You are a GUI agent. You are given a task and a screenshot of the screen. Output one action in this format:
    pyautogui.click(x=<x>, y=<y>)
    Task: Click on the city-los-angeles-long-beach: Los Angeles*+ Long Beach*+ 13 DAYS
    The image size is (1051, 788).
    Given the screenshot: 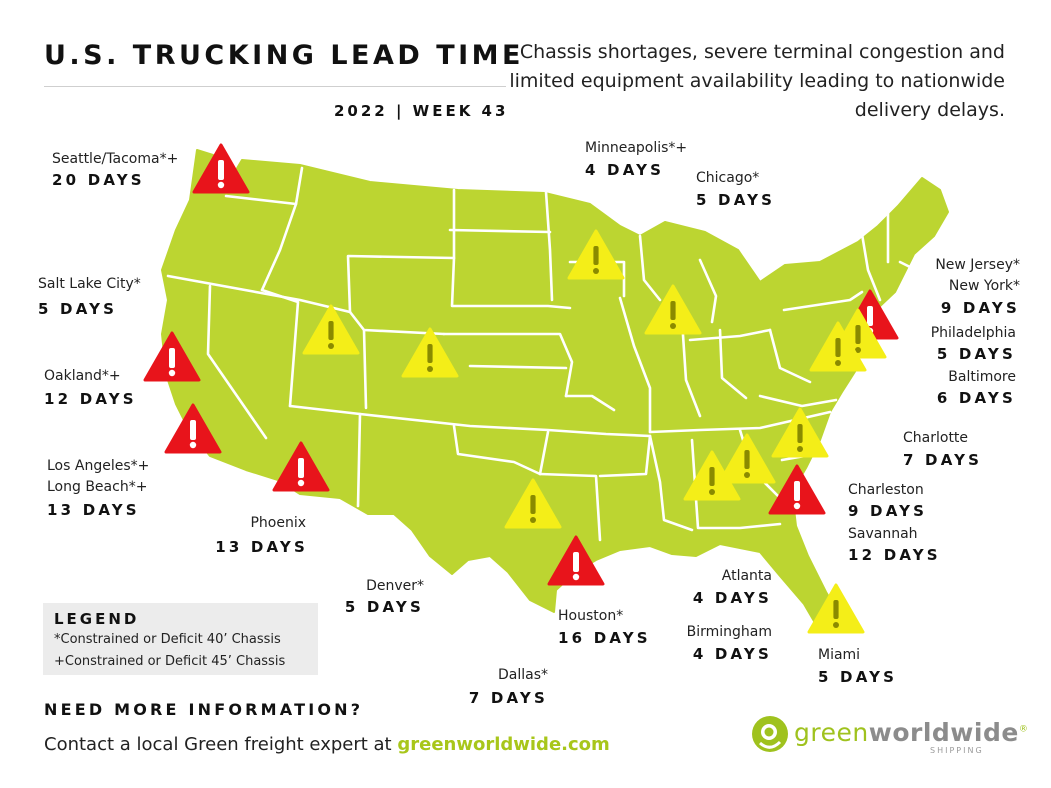 What is the action you would take?
    pyautogui.click(x=98, y=488)
    